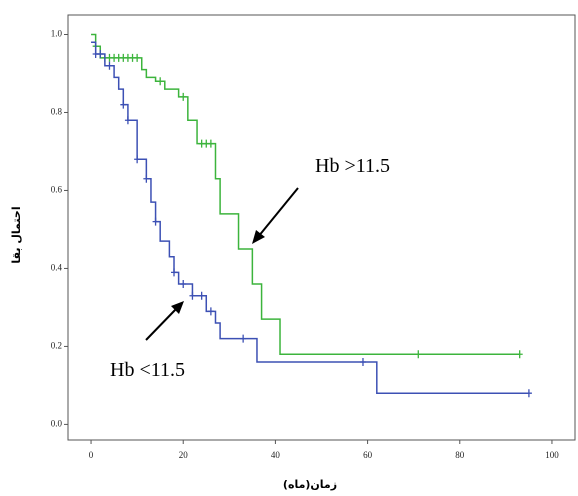 The width and height of the screenshot is (578, 496). Describe the element at coordinates (57, 190) in the screenshot. I see `y-tick-label: 0.6` at that location.